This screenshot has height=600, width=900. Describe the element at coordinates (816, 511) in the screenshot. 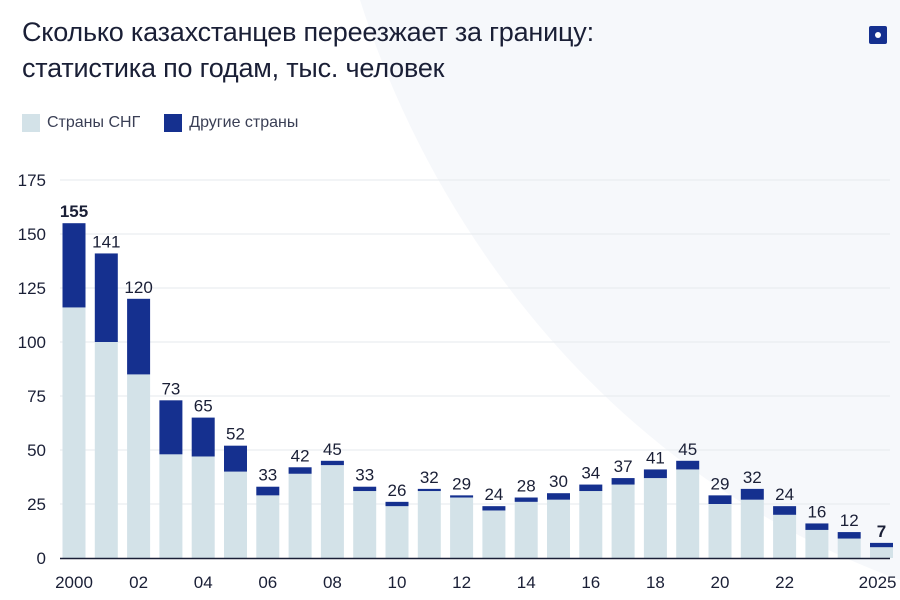

I see `data-label-total: 16` at that location.